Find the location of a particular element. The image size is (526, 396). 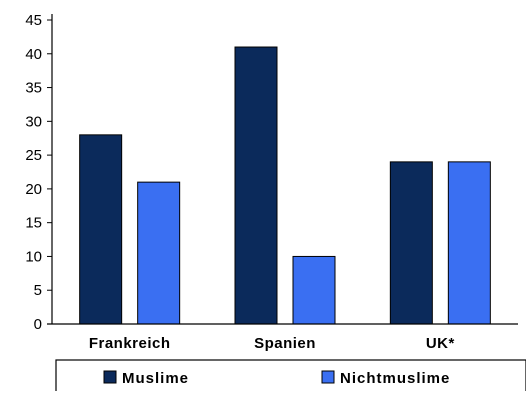

legend-label-nichtmuslime: Nichtmuslime is located at coordinates (395, 378).